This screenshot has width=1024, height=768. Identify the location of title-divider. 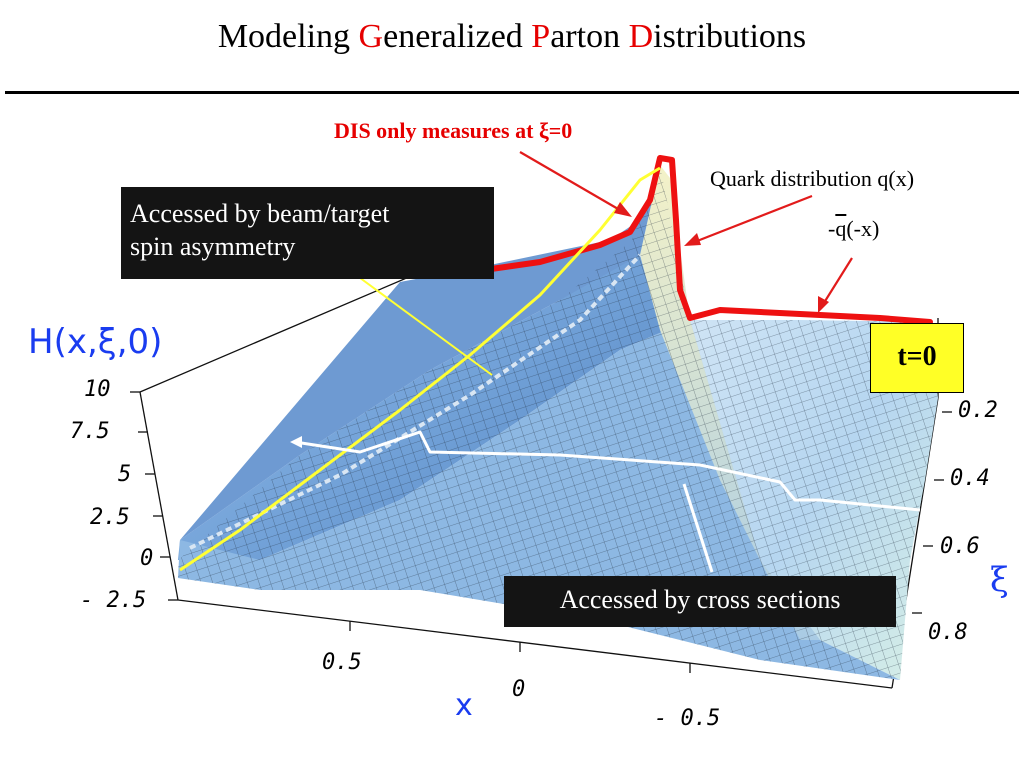
(512, 92).